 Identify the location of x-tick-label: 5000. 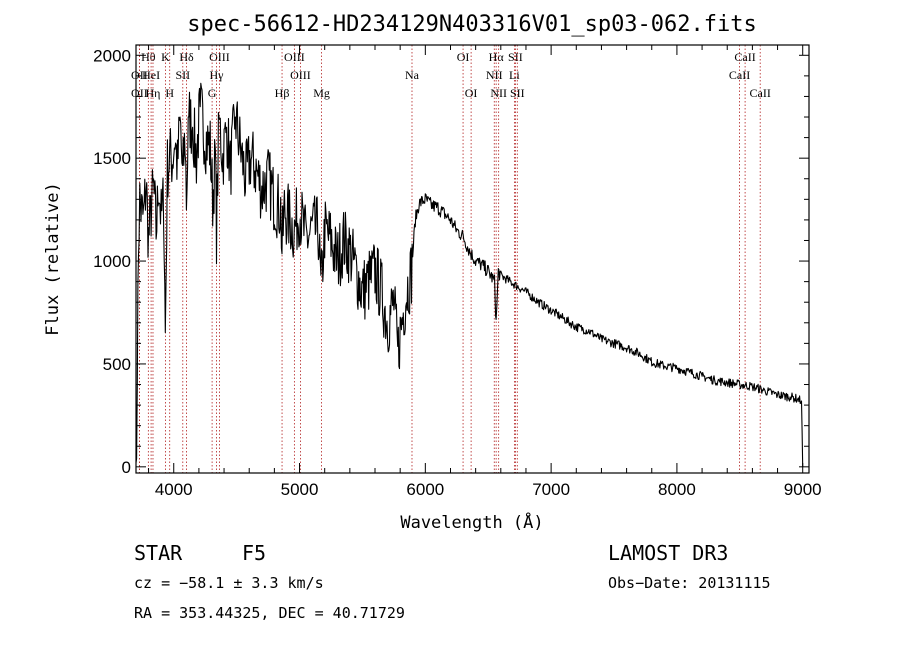
(300, 489).